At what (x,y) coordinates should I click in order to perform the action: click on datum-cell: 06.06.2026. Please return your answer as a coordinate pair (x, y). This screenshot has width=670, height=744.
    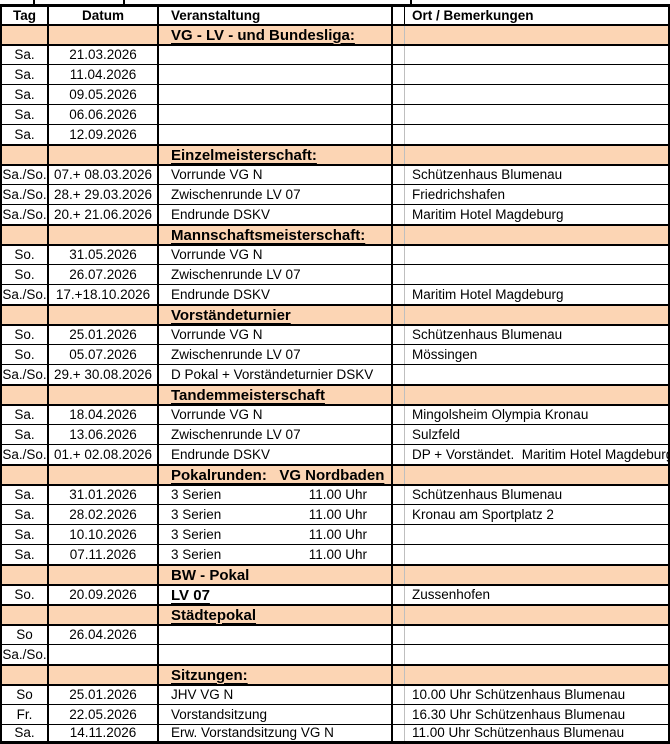
    Looking at the image, I should click on (104, 114).